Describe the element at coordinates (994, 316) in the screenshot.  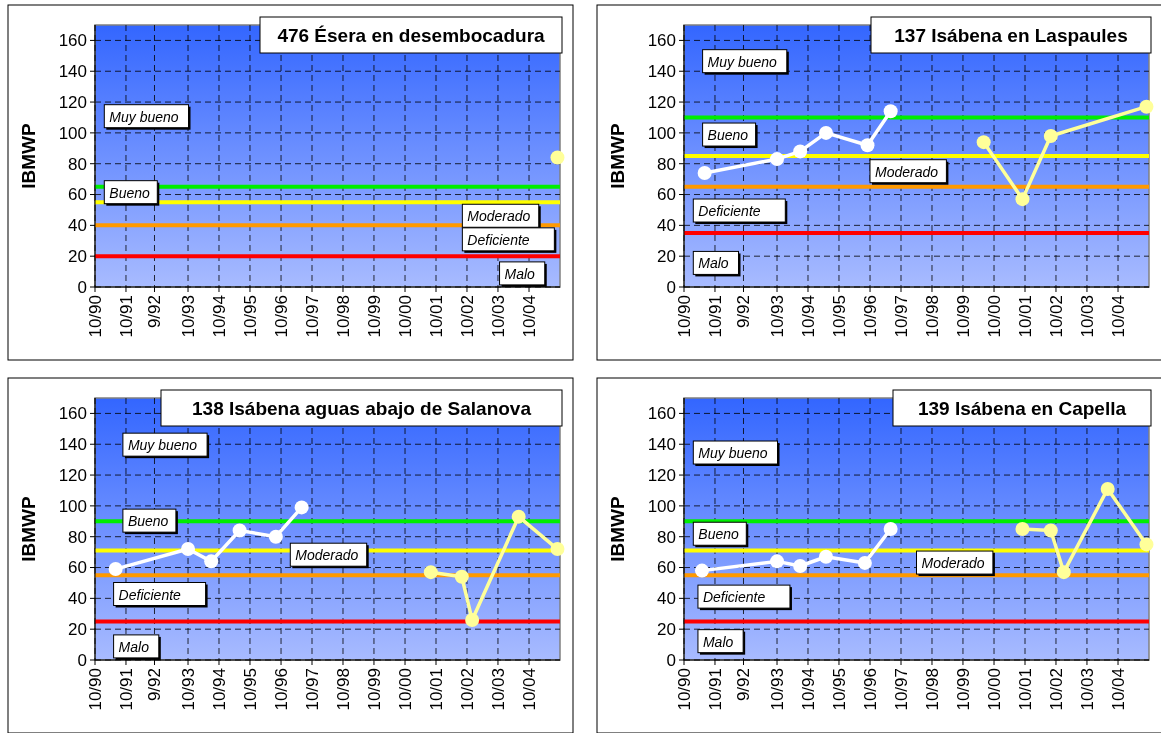
I see `x-tick-label: 10/00` at that location.